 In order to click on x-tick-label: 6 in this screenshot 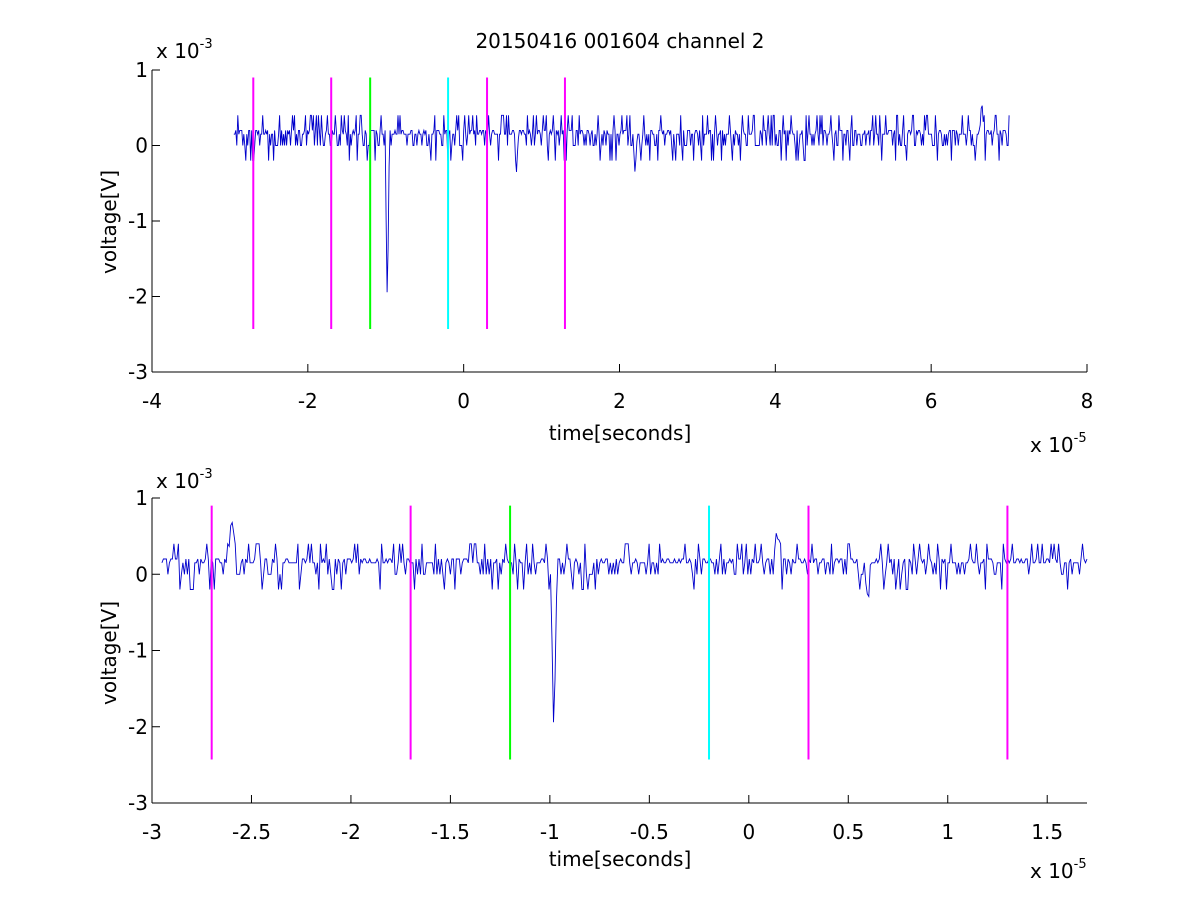, I will do `click(931, 401)`.